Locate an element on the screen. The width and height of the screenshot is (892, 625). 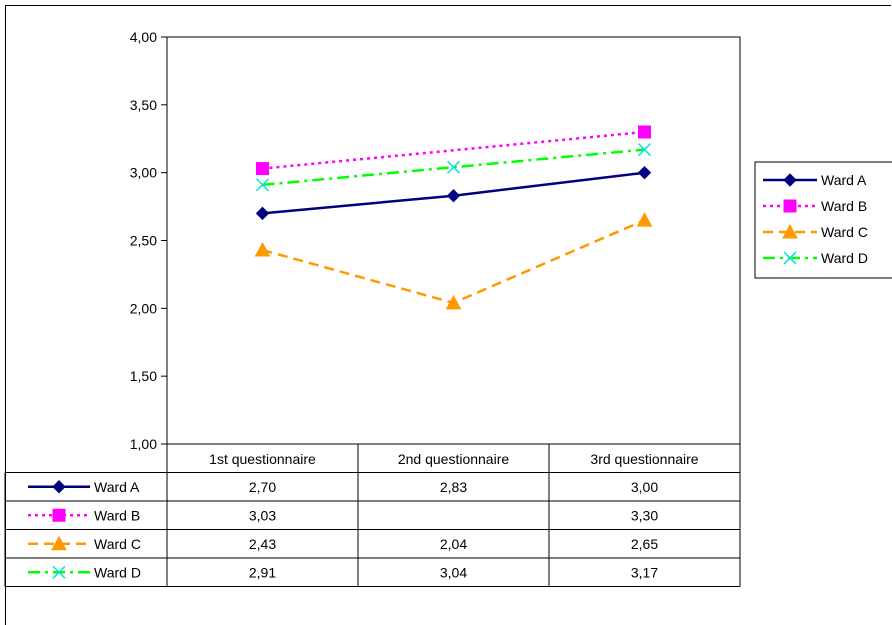
data-label: 2,43 is located at coordinates (262, 544).